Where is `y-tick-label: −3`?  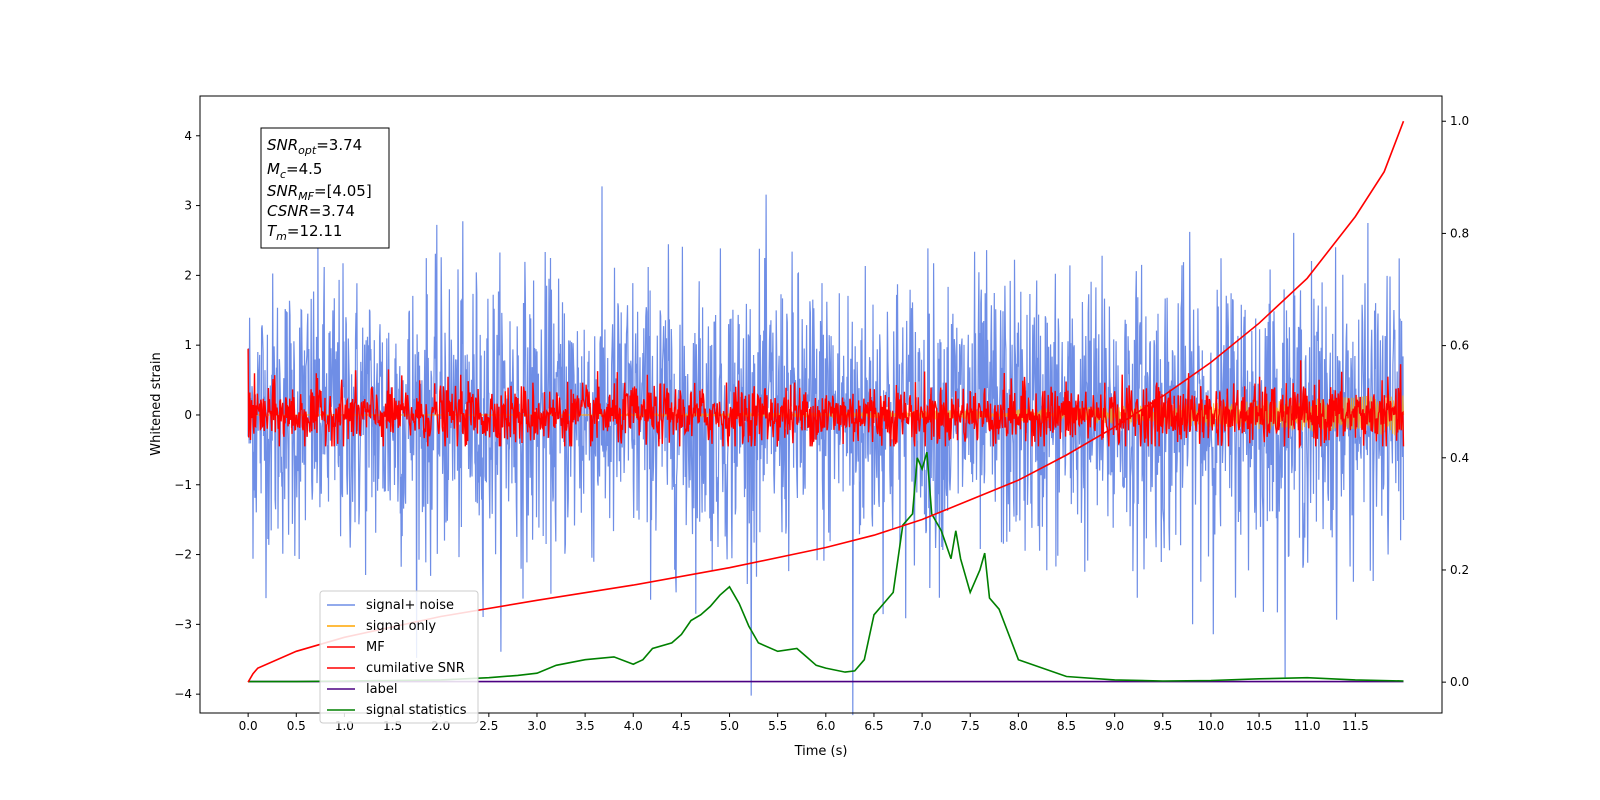
y-tick-label: −3 is located at coordinates (183, 624).